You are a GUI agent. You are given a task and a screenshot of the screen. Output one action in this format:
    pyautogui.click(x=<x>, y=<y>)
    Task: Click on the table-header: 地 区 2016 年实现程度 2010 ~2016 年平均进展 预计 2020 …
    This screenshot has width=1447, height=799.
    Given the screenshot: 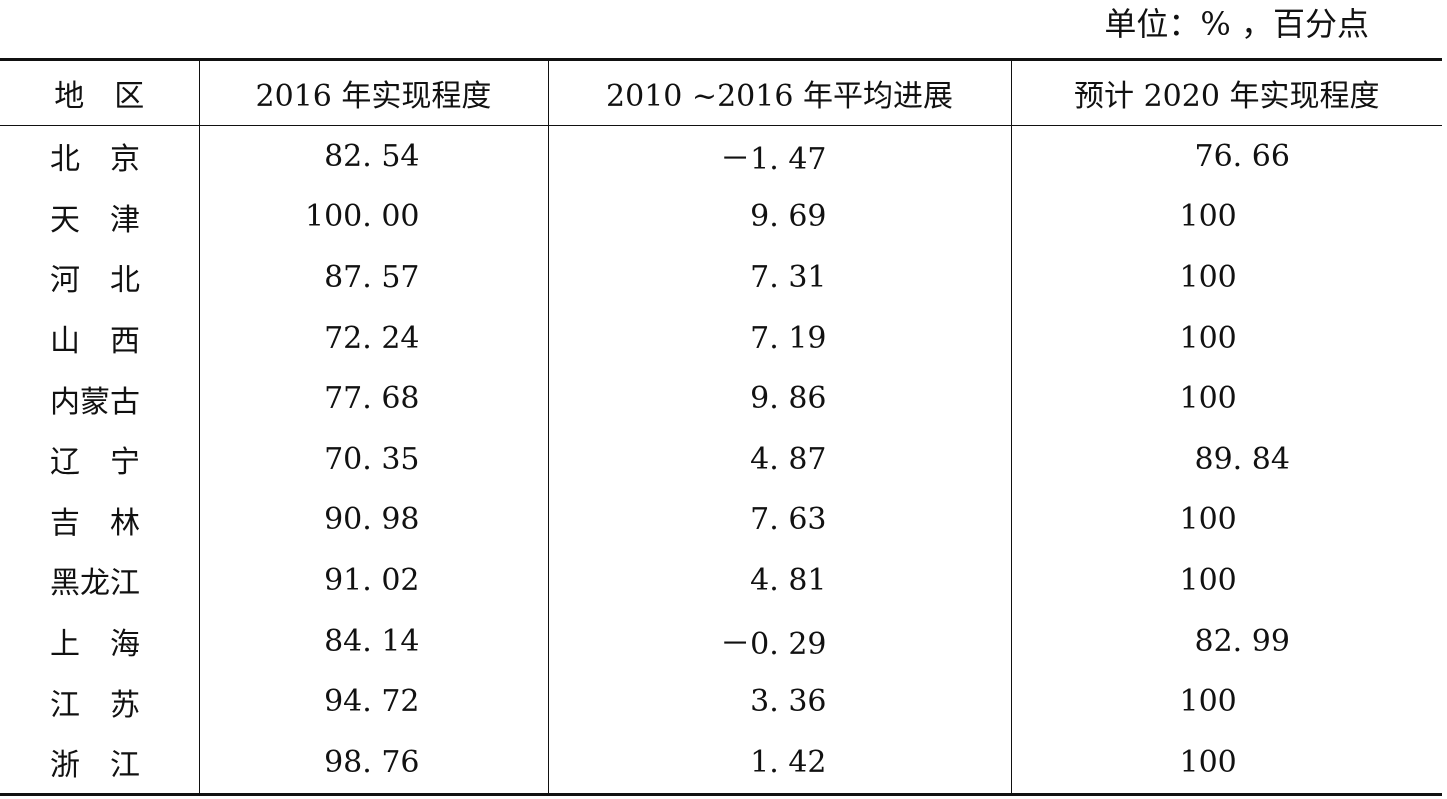 What is the action you would take?
    pyautogui.click(x=721, y=92)
    